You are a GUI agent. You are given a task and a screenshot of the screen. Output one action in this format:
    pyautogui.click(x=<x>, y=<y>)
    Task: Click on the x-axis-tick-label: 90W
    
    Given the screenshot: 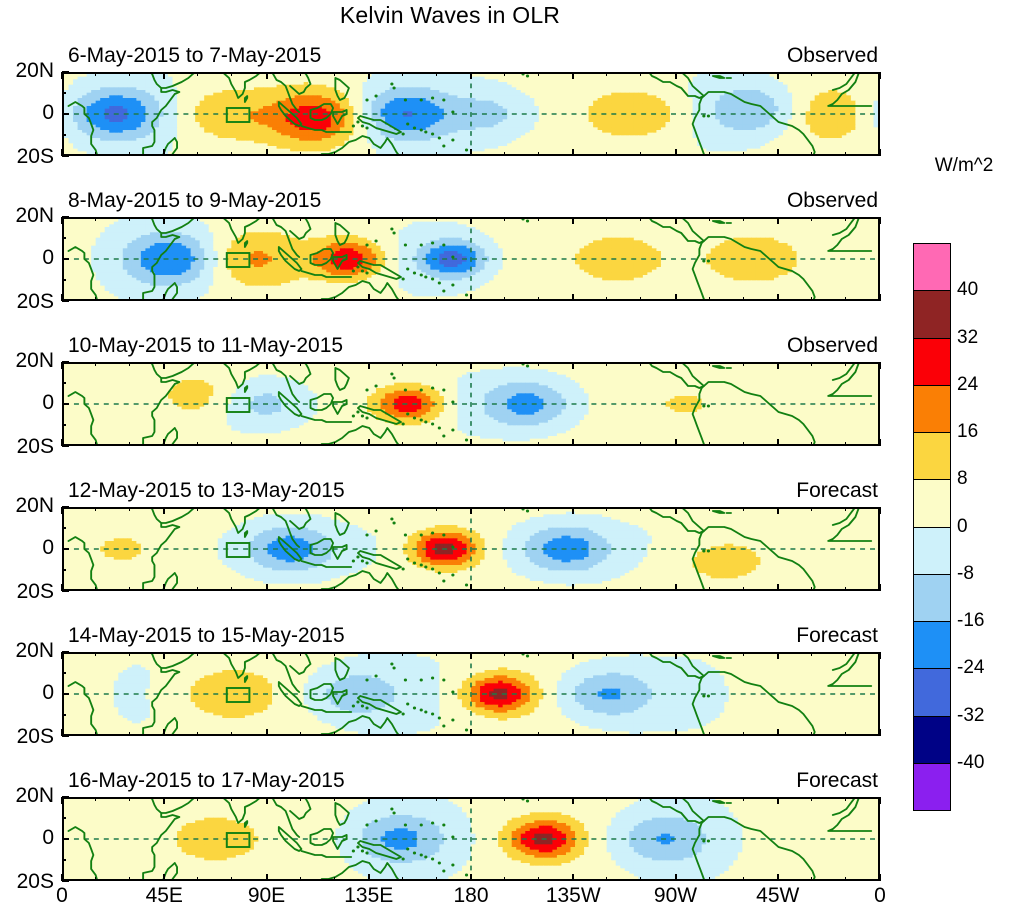 What is the action you would take?
    pyautogui.click(x=675, y=896)
    